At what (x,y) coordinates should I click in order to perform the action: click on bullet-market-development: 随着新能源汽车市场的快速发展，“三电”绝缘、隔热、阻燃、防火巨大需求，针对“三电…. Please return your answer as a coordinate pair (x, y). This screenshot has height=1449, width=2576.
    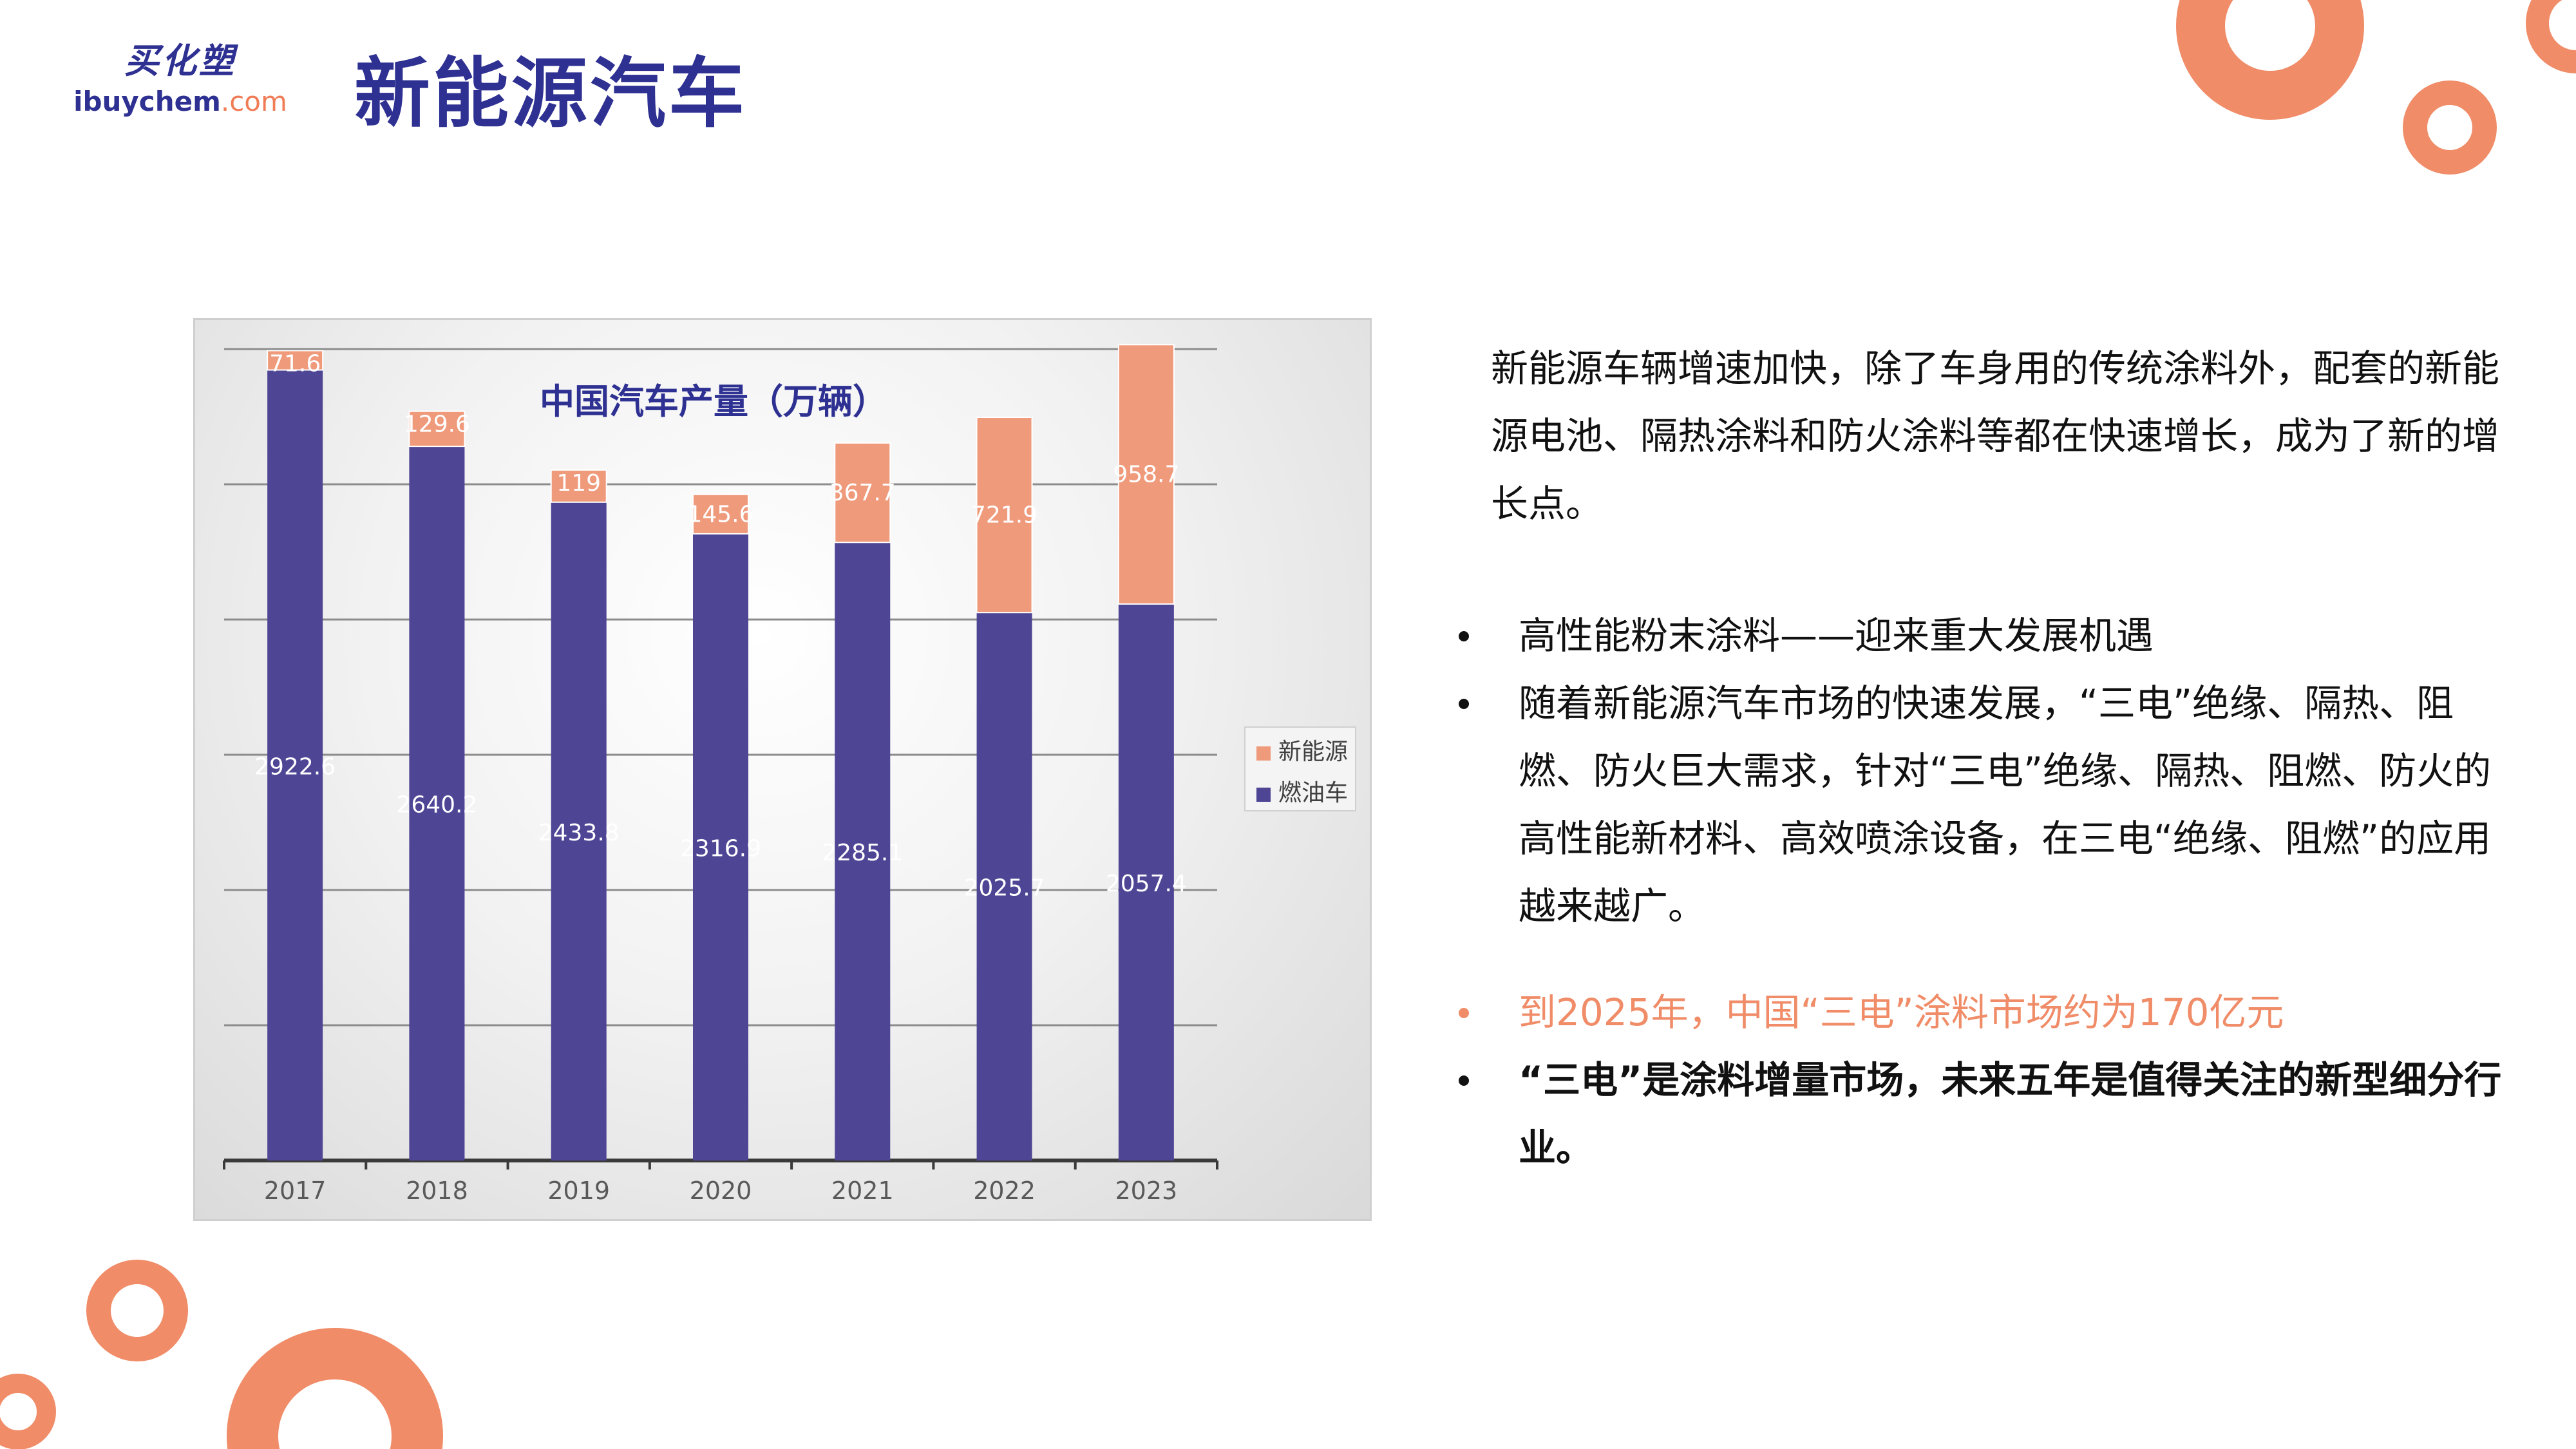
    Looking at the image, I should click on (1987, 805).